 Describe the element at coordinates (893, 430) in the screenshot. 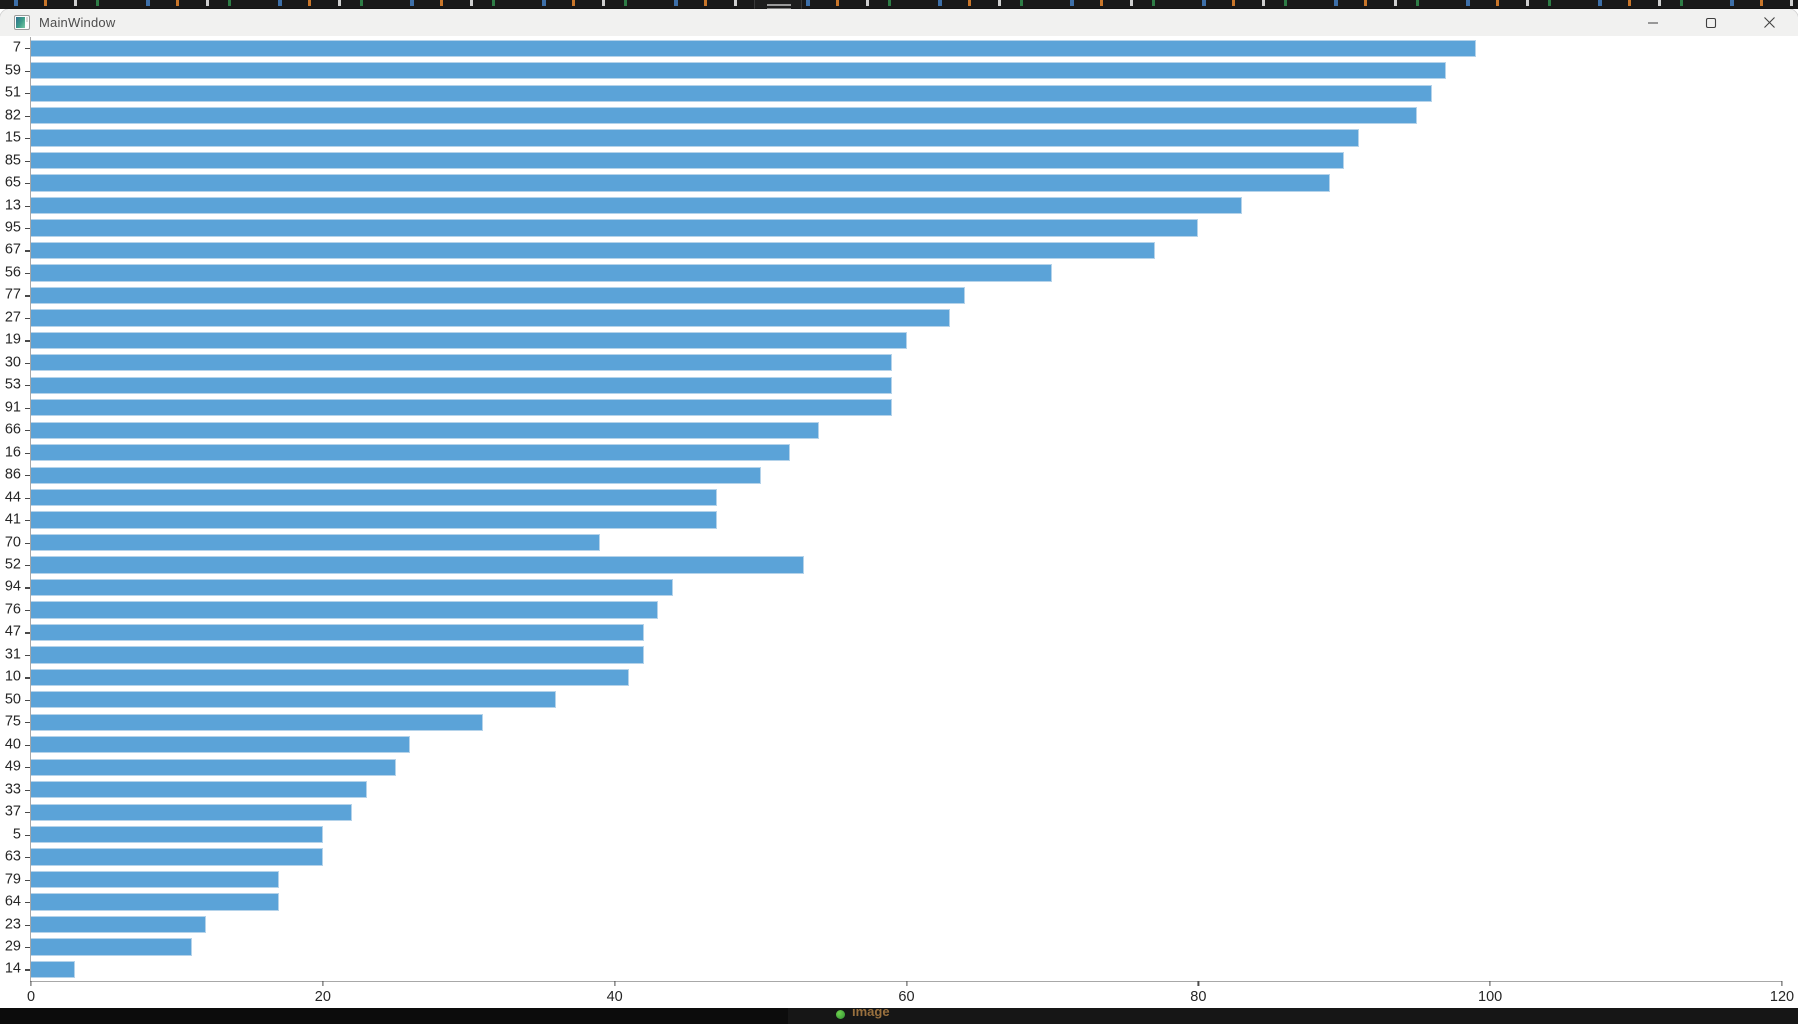

I see `bar-row: 66` at that location.